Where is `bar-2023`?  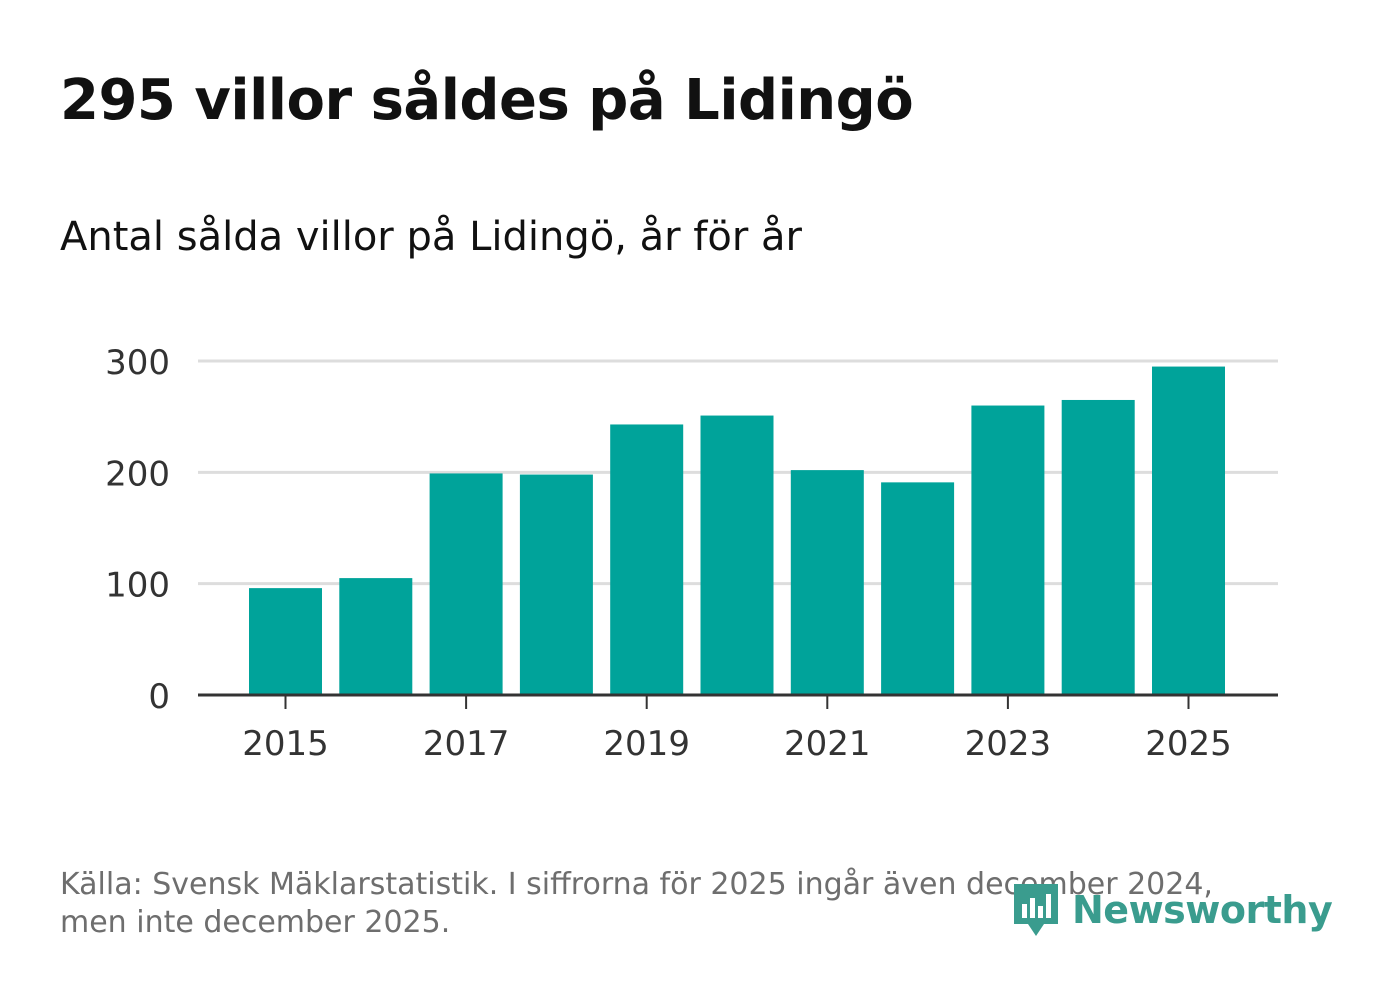 bar-2023 is located at coordinates (1008, 550).